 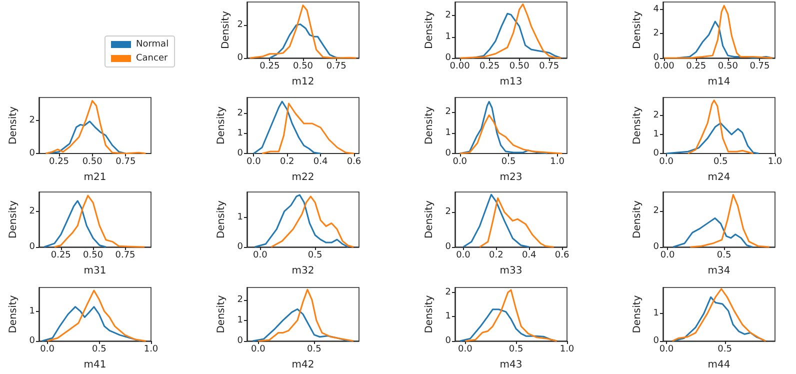 I want to click on x-axis-title: m31, so click(x=95, y=271).